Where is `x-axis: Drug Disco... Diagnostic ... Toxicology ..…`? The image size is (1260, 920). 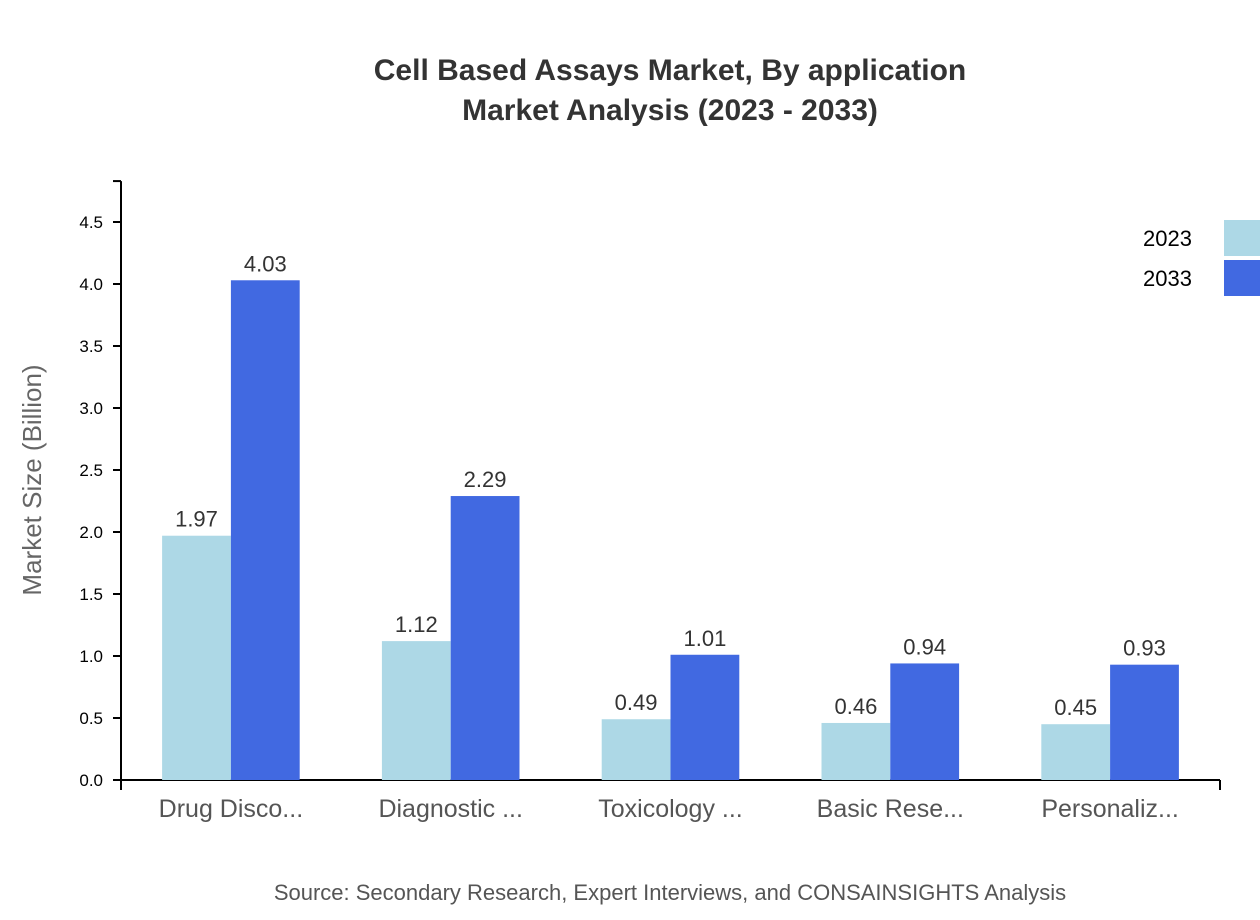 x-axis: Drug Disco... Diagnostic ... Toxicology ..… is located at coordinates (670, 801).